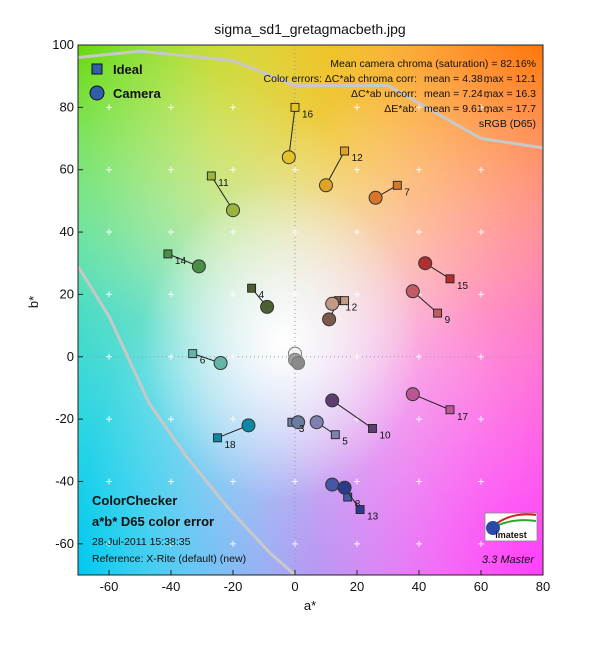 Image resolution: width=600 pixels, height=646 pixels. Describe the element at coordinates (510, 79) in the screenshot. I see `stats-line-2-max: max = 12.1` at that location.